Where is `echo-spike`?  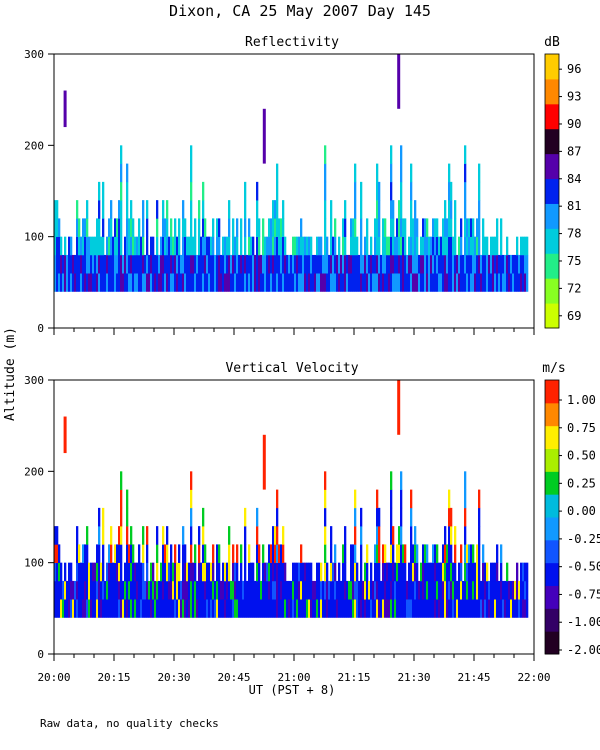 echo-spike is located at coordinates (65, 109).